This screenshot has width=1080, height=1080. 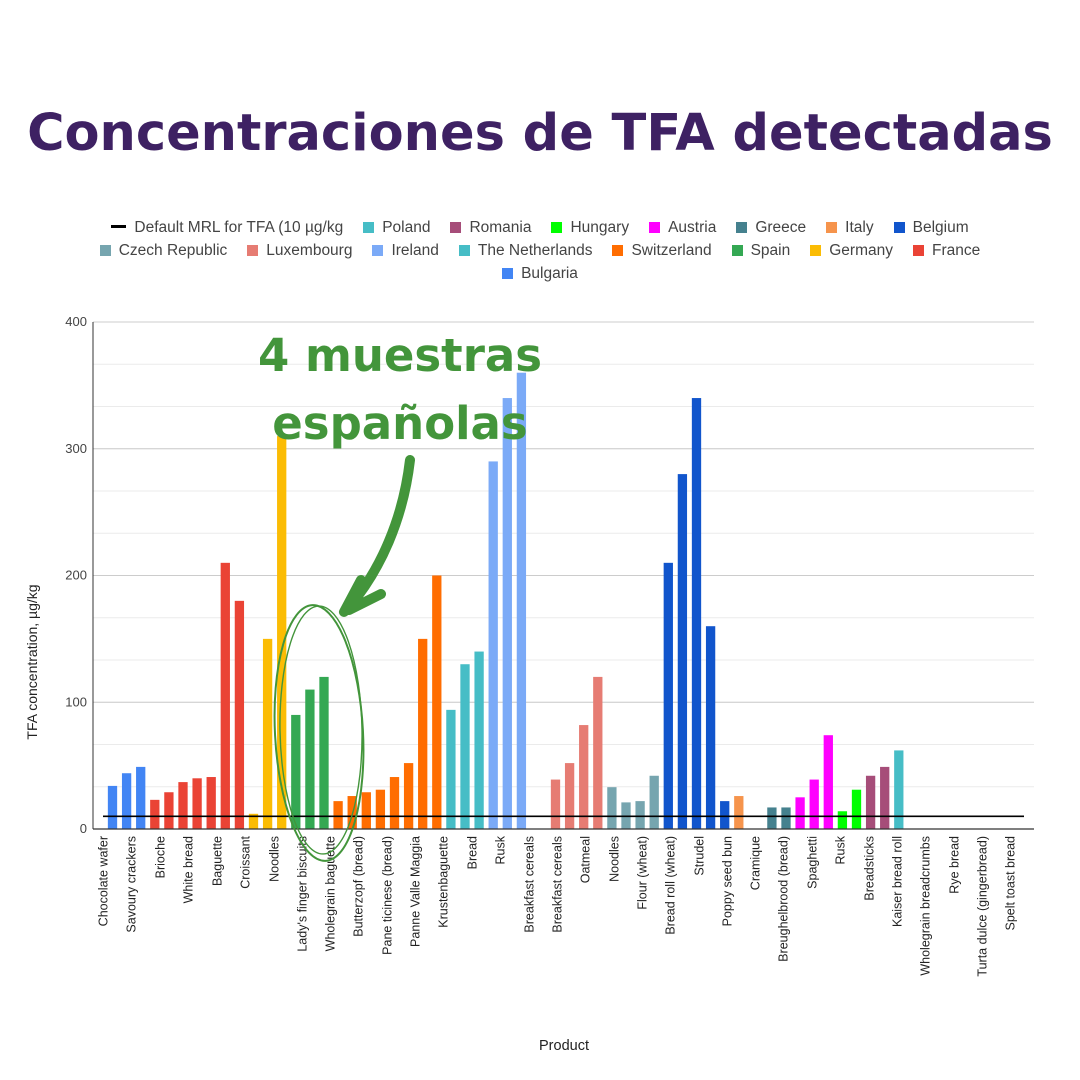 What do you see at coordinates (856, 809) in the screenshot?
I see `bar-hungary` at bounding box center [856, 809].